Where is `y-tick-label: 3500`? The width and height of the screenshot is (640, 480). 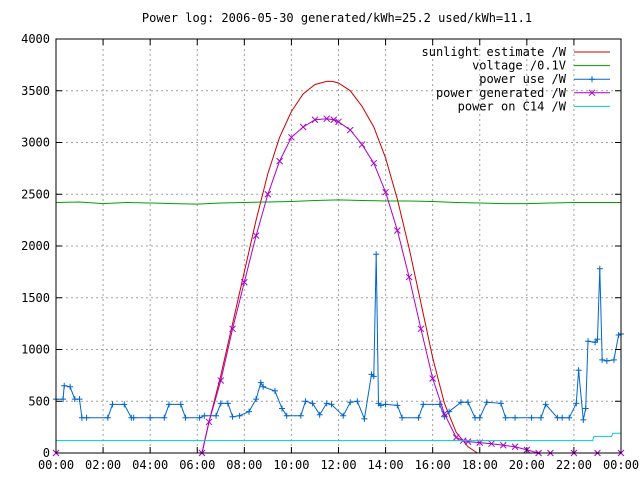
y-tick-label: 3500 is located at coordinates (35, 91).